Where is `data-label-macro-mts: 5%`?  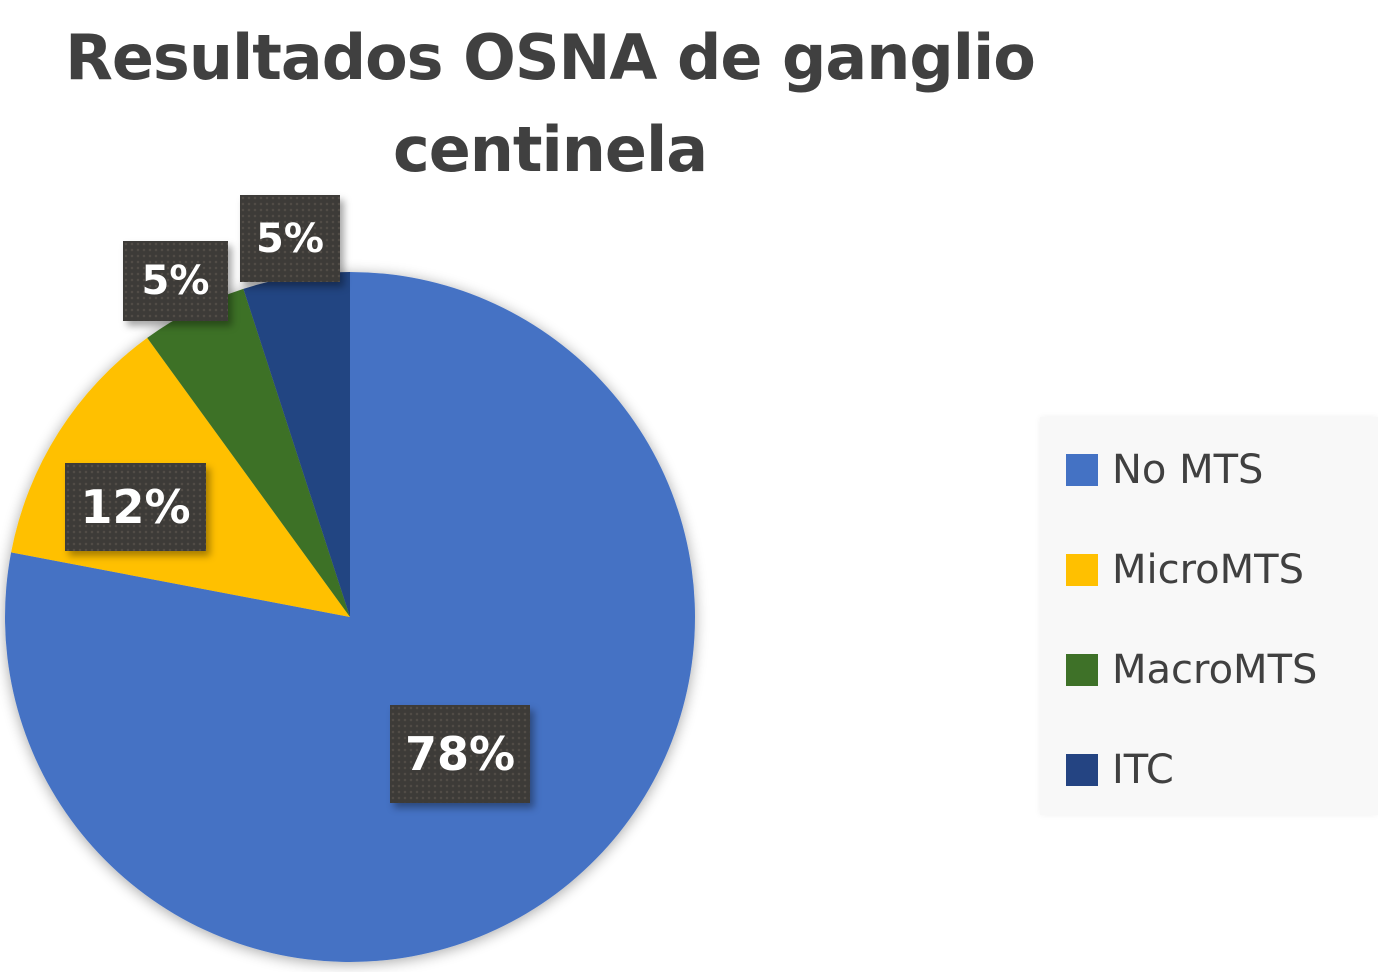
data-label-macro-mts: 5% is located at coordinates (175, 281).